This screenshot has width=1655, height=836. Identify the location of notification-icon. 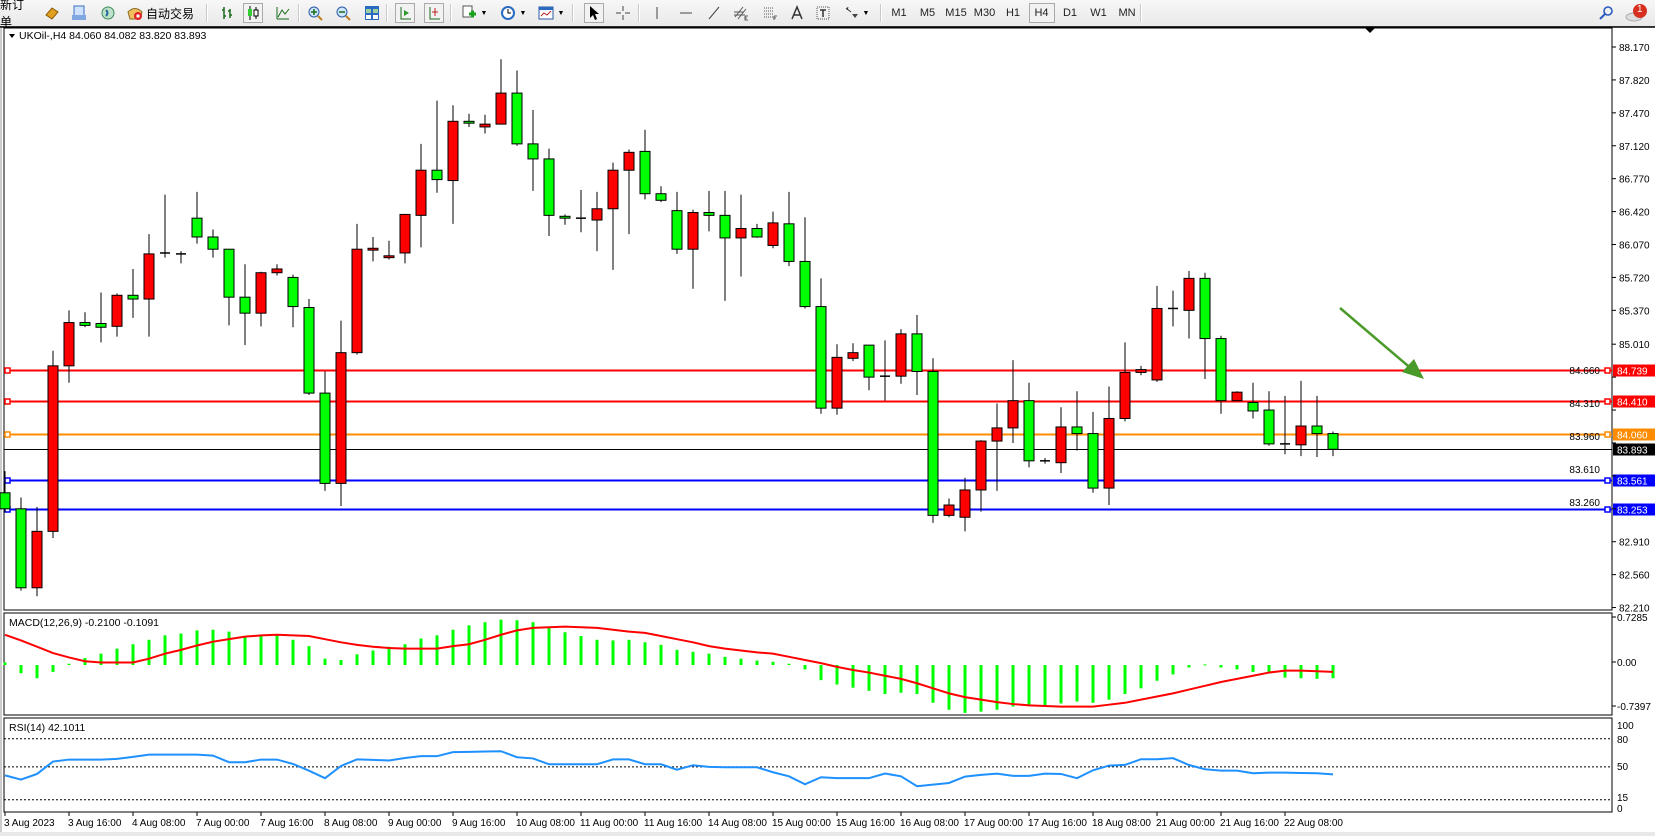
(1636, 13).